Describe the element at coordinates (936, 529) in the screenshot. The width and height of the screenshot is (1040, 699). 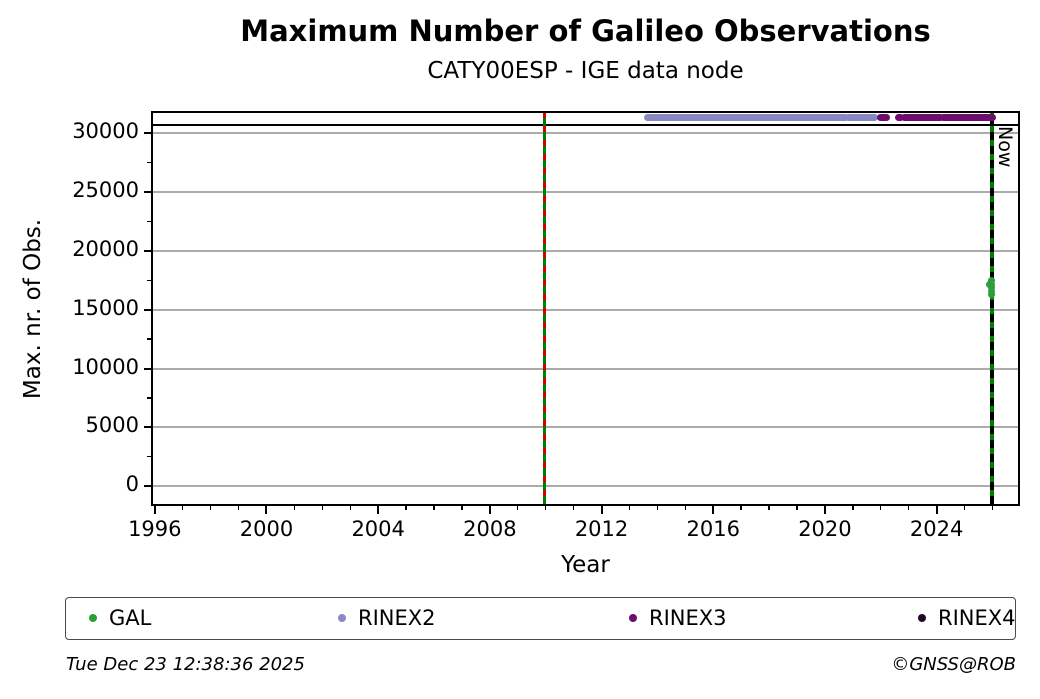
I see `x-tick-label: 2024` at that location.